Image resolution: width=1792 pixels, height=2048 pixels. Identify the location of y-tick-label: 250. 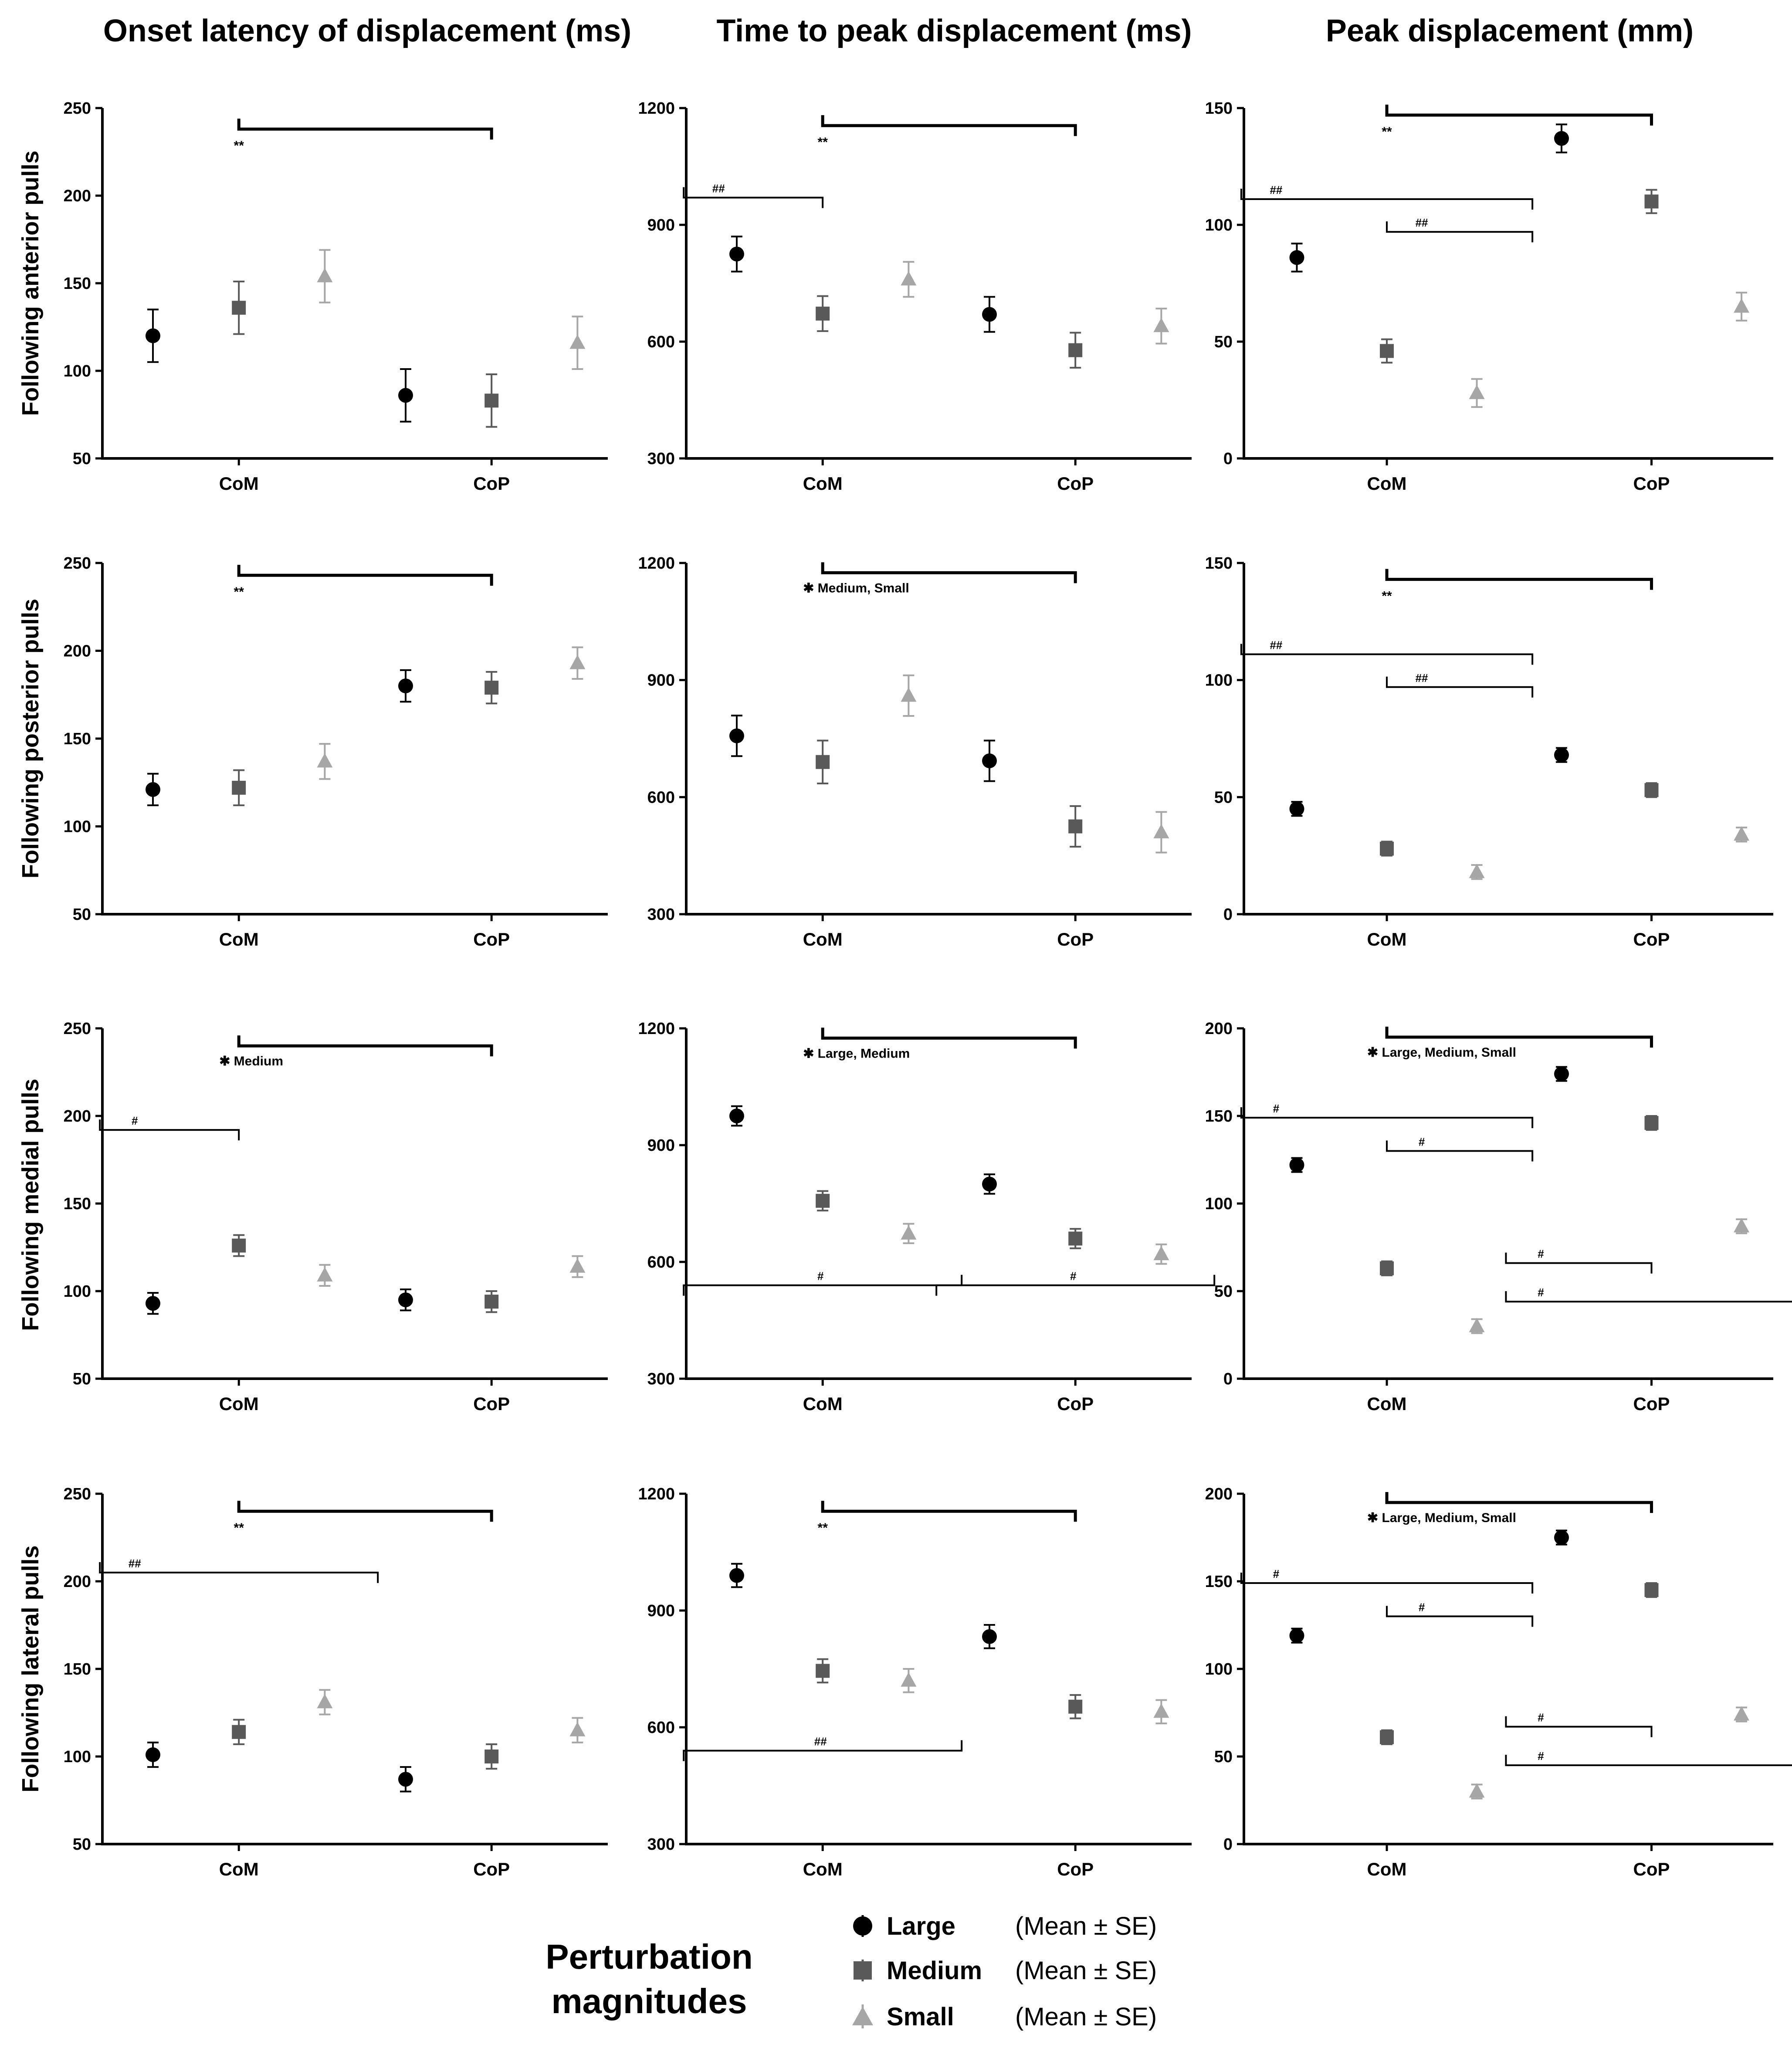
(77, 563).